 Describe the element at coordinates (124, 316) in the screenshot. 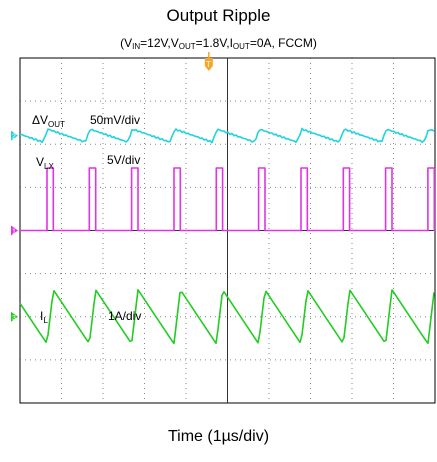

I see `trace-scale-il: 1A/div` at that location.